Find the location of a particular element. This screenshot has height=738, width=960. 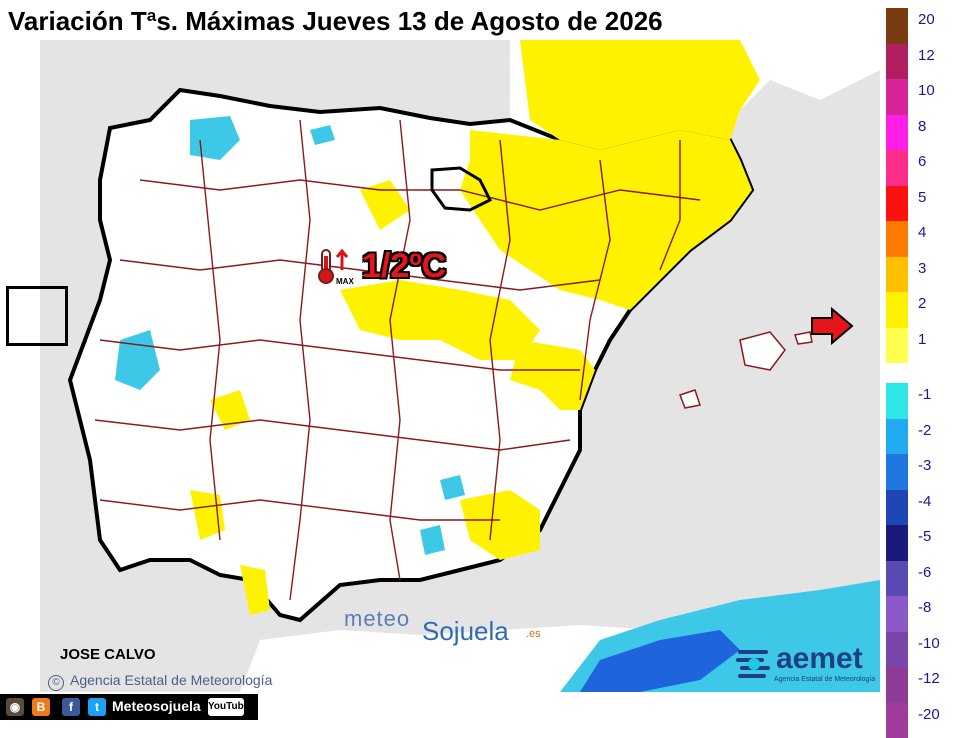

variation-value: 1/2ºC is located at coordinates (404, 266).